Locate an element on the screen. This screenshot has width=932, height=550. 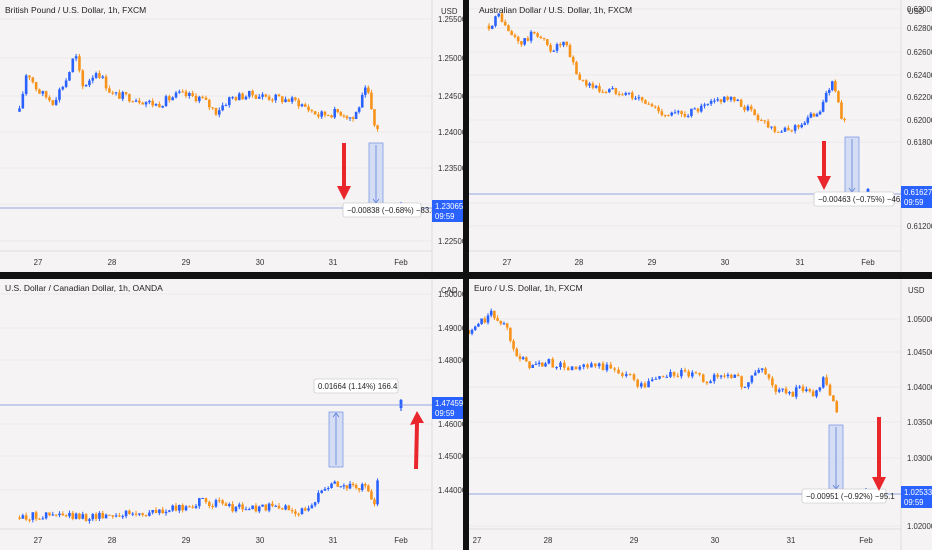
y-tick-label: 1.46000 is located at coordinates (450, 424).